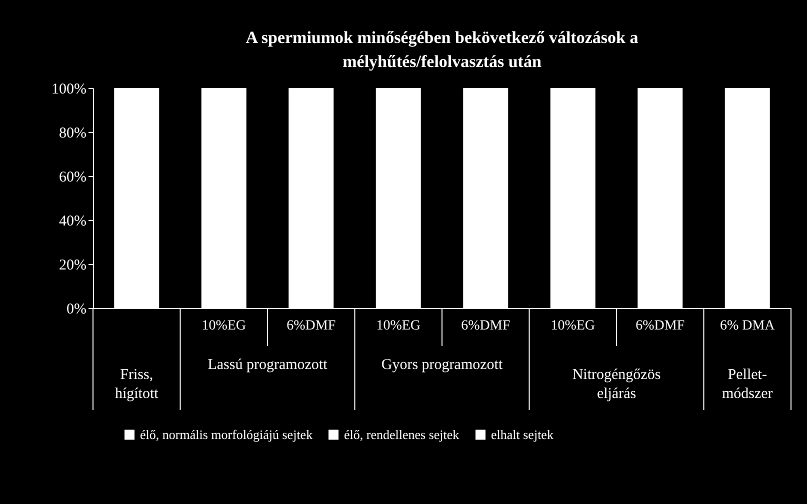  I want to click on x-tick-label: 6% DMA, so click(748, 326).